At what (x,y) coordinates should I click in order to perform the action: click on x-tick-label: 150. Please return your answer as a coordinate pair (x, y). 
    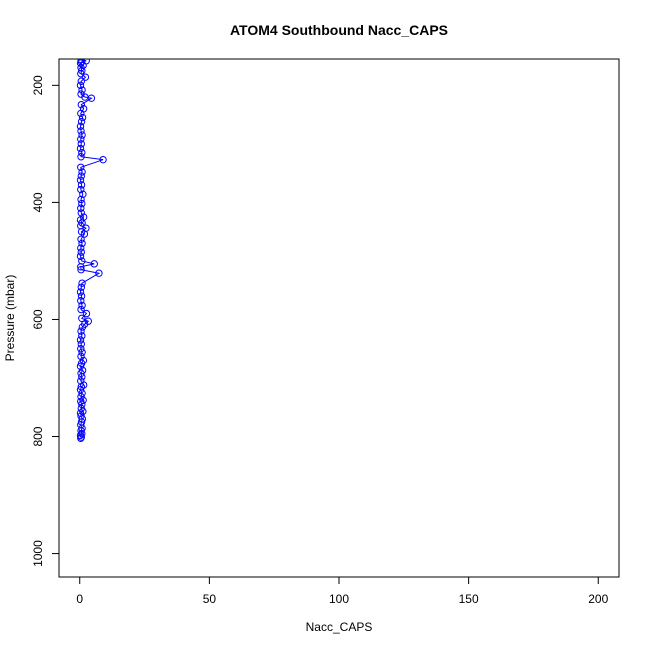
    Looking at the image, I should click on (469, 599).